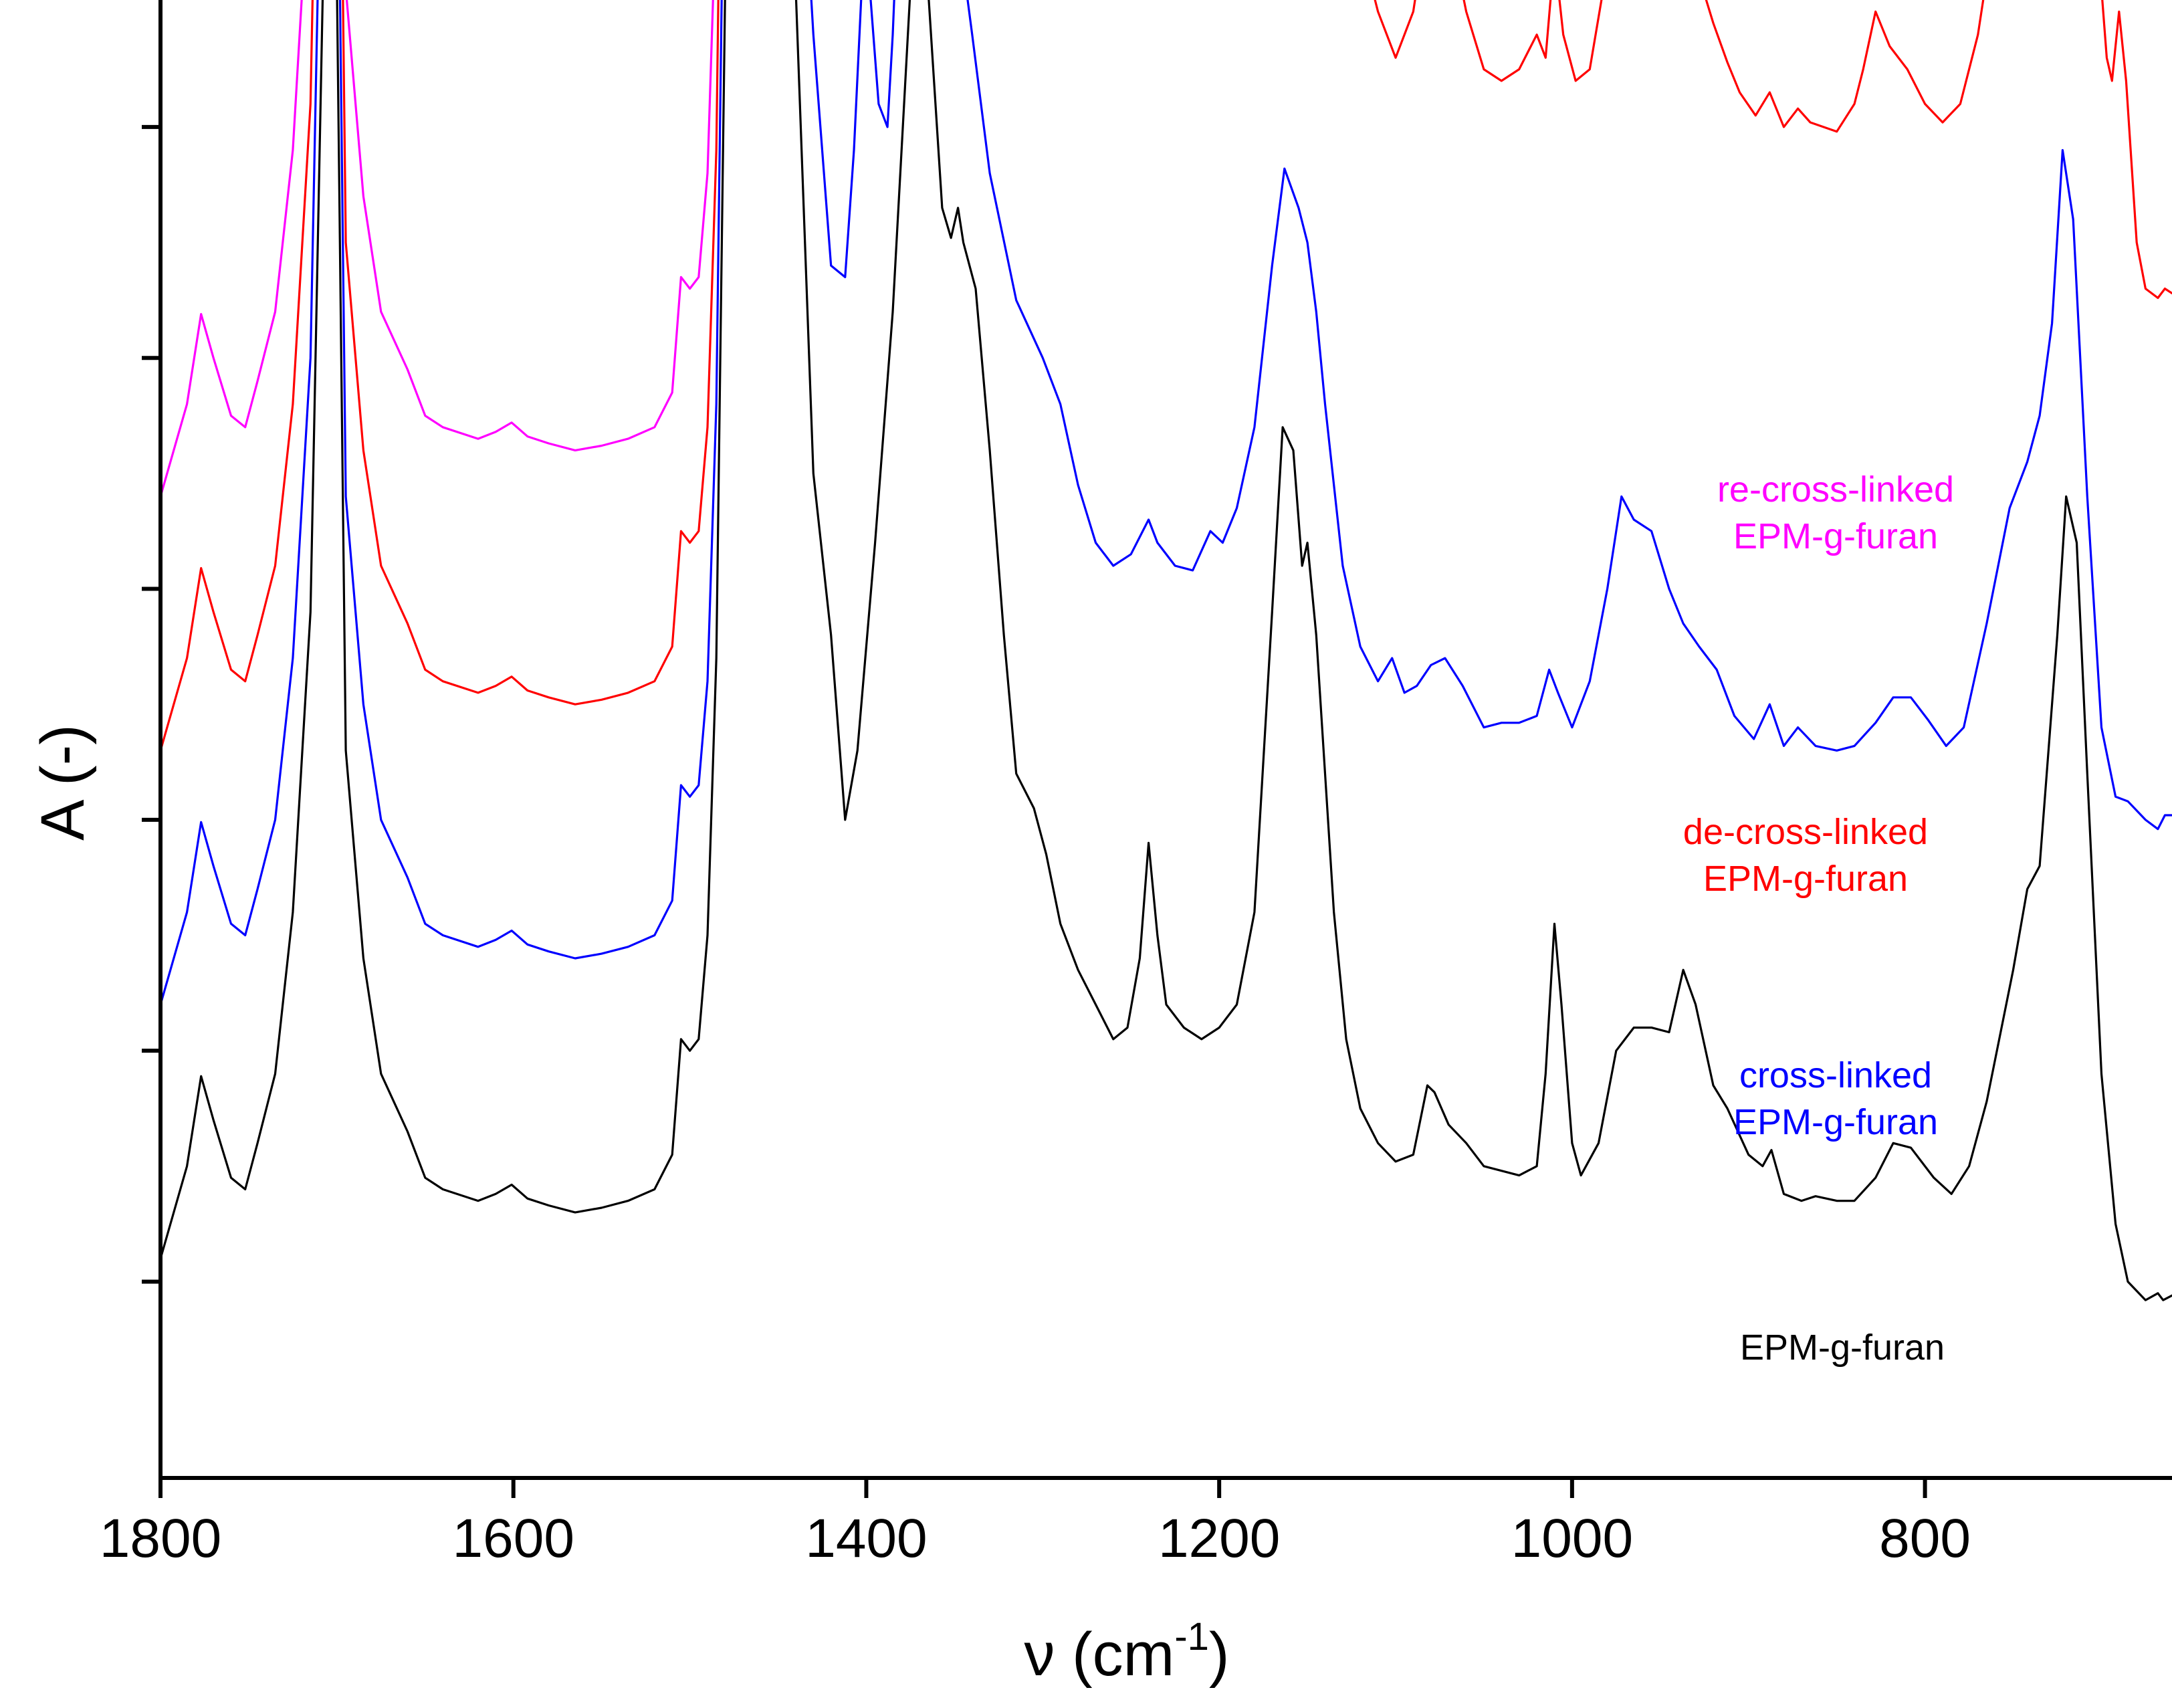 This screenshot has height=1708, width=2172. What do you see at coordinates (1805, 879) in the screenshot?
I see `series-label-2-line-1: EPM-g-furan` at bounding box center [1805, 879].